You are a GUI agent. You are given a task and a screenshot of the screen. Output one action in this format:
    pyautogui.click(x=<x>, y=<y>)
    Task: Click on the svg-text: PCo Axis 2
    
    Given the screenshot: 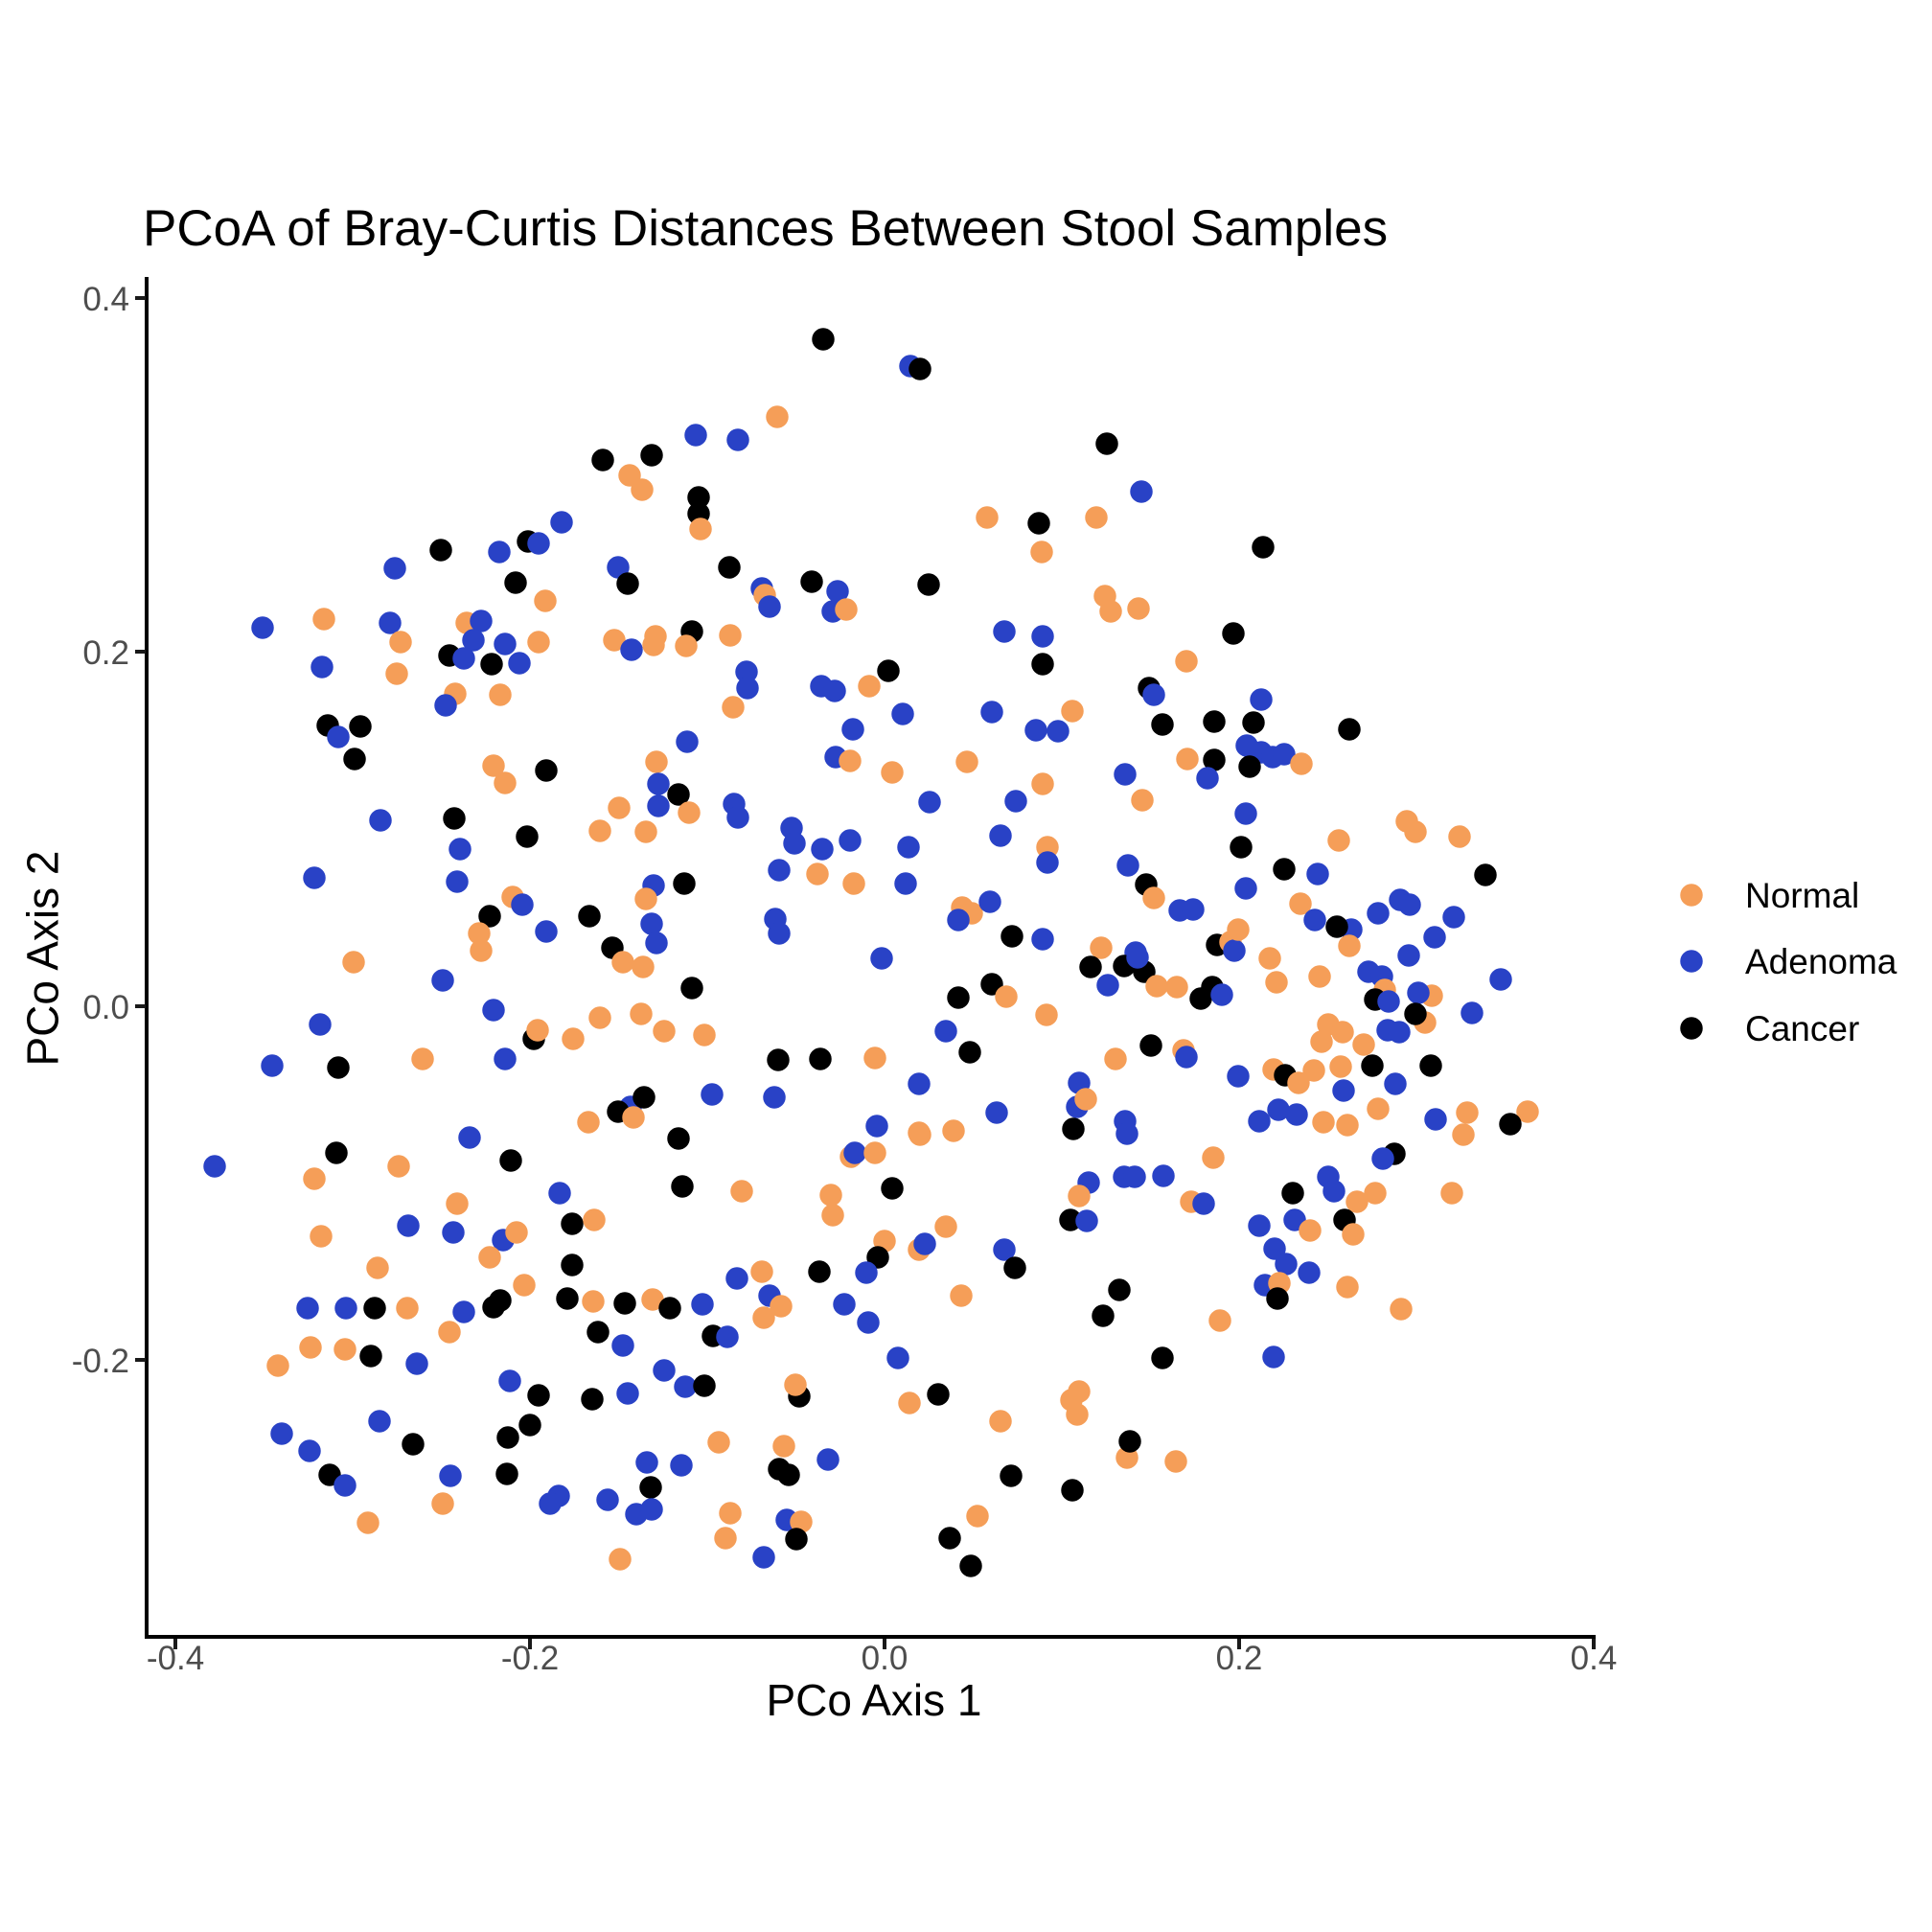 What is the action you would take?
    pyautogui.click(x=43, y=959)
    